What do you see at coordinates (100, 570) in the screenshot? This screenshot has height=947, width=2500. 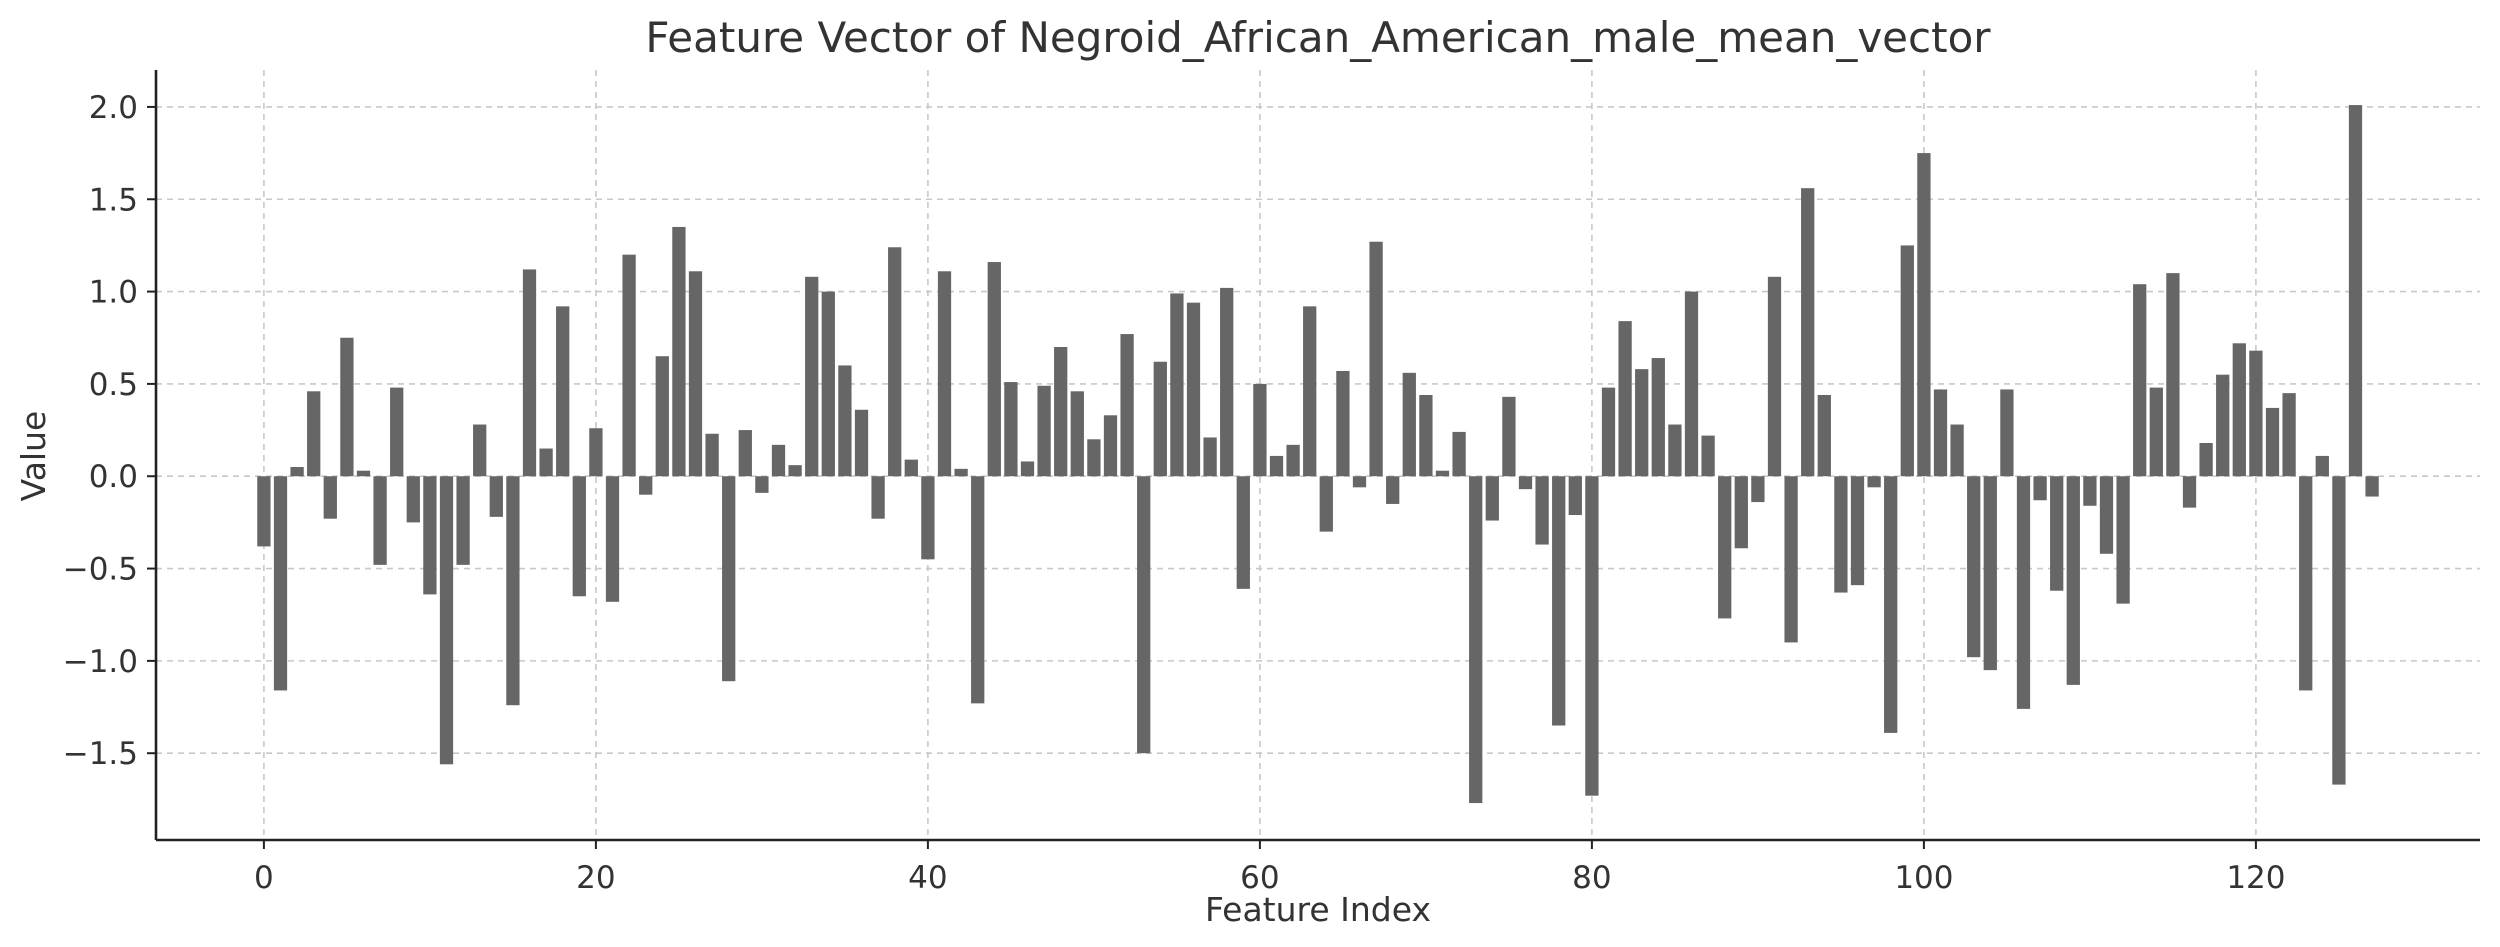 I see `y-tick-label: −0.5` at bounding box center [100, 570].